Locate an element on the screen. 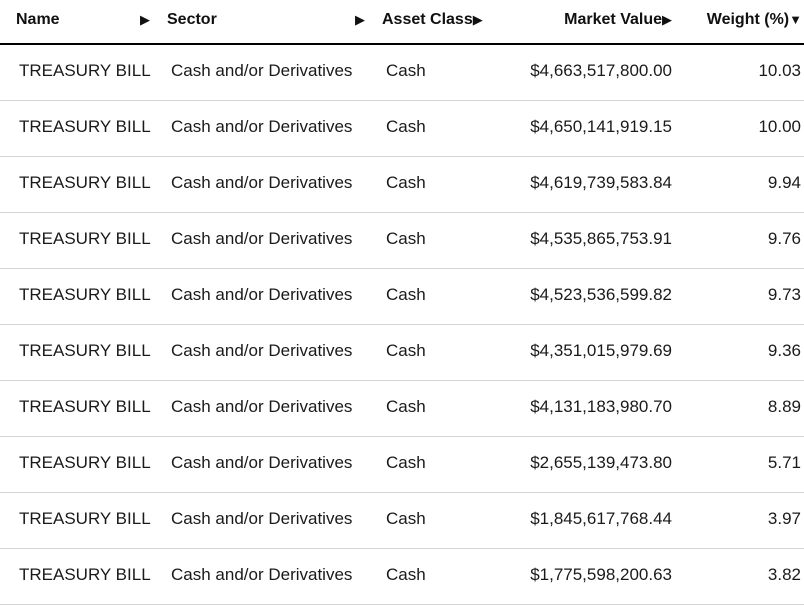  cell-market-value: $4,619,739,583.84 is located at coordinates (601, 182).